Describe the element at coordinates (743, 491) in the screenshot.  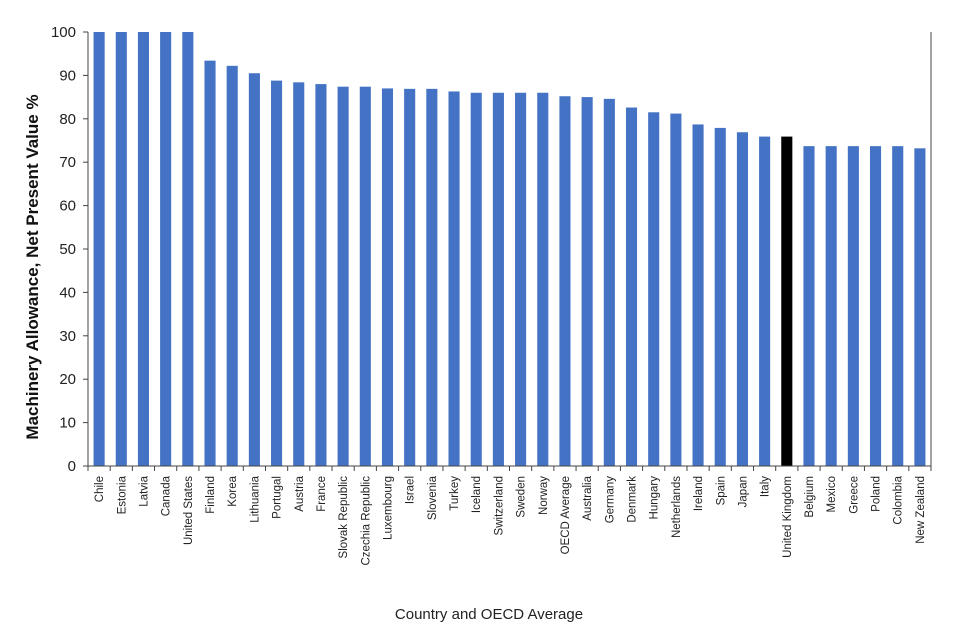
I see `x-tick-label-japan: Japan` at that location.